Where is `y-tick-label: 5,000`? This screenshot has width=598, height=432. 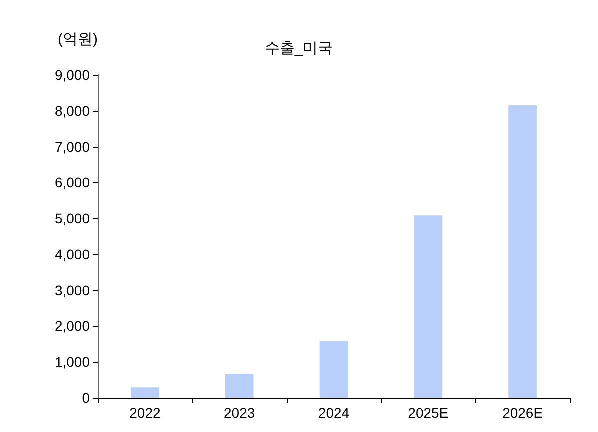 y-tick-label: 5,000 is located at coordinates (72, 218).